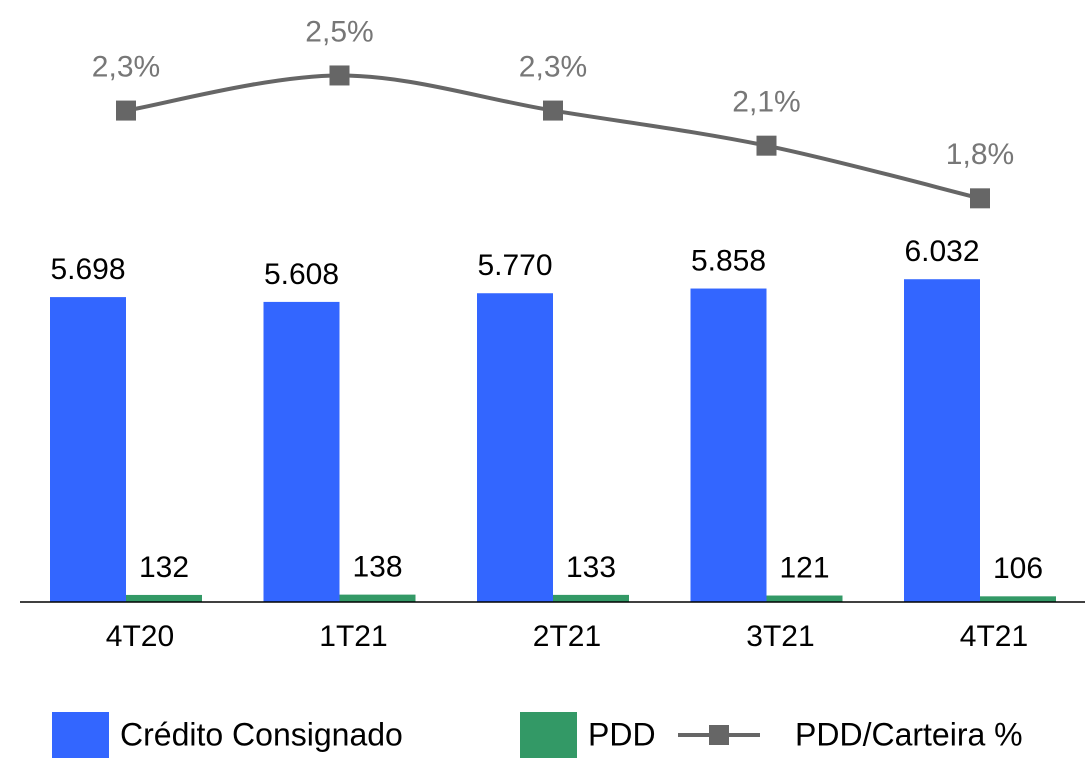  What do you see at coordinates (339, 31) in the screenshot?
I see `data-label: 2,5%` at bounding box center [339, 31].